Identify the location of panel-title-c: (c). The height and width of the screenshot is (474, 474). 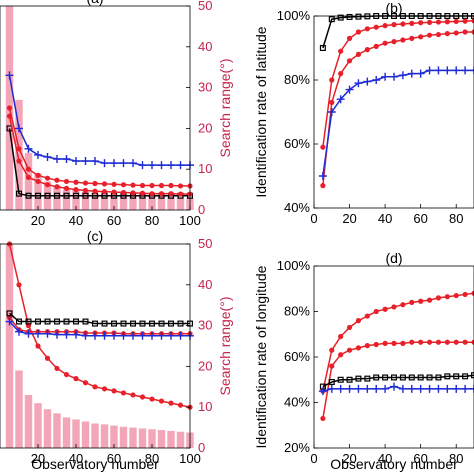
(95, 236).